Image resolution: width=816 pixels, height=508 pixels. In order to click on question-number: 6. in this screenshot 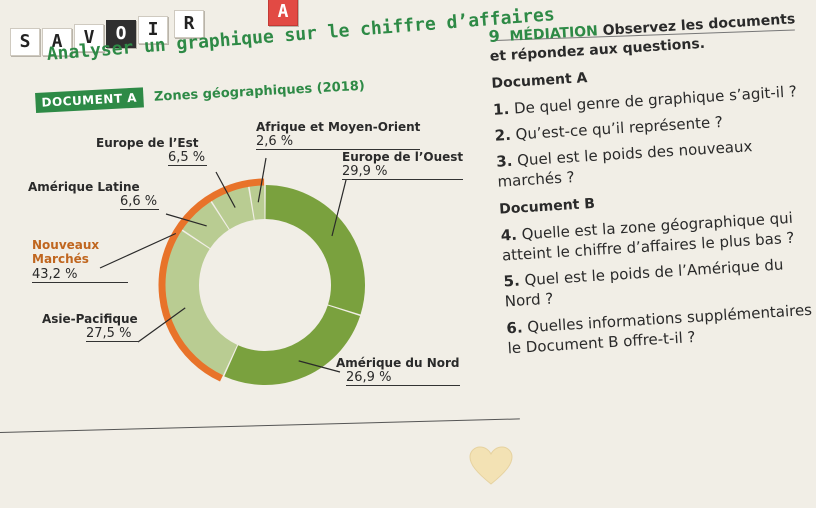, I will do `click(514, 327)`.